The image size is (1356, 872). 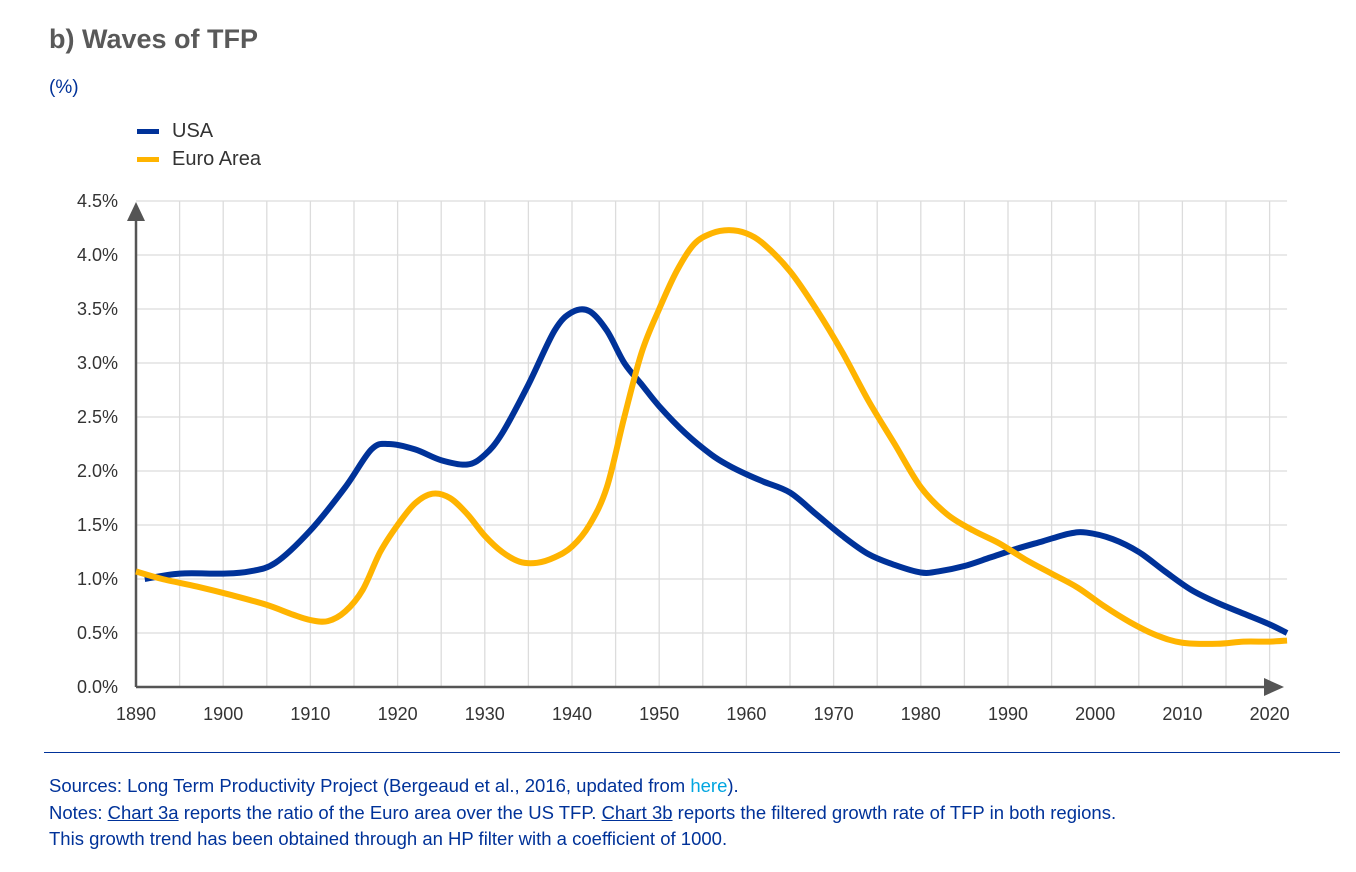 I want to click on x-axis-arrow-icon, so click(x=1274, y=687).